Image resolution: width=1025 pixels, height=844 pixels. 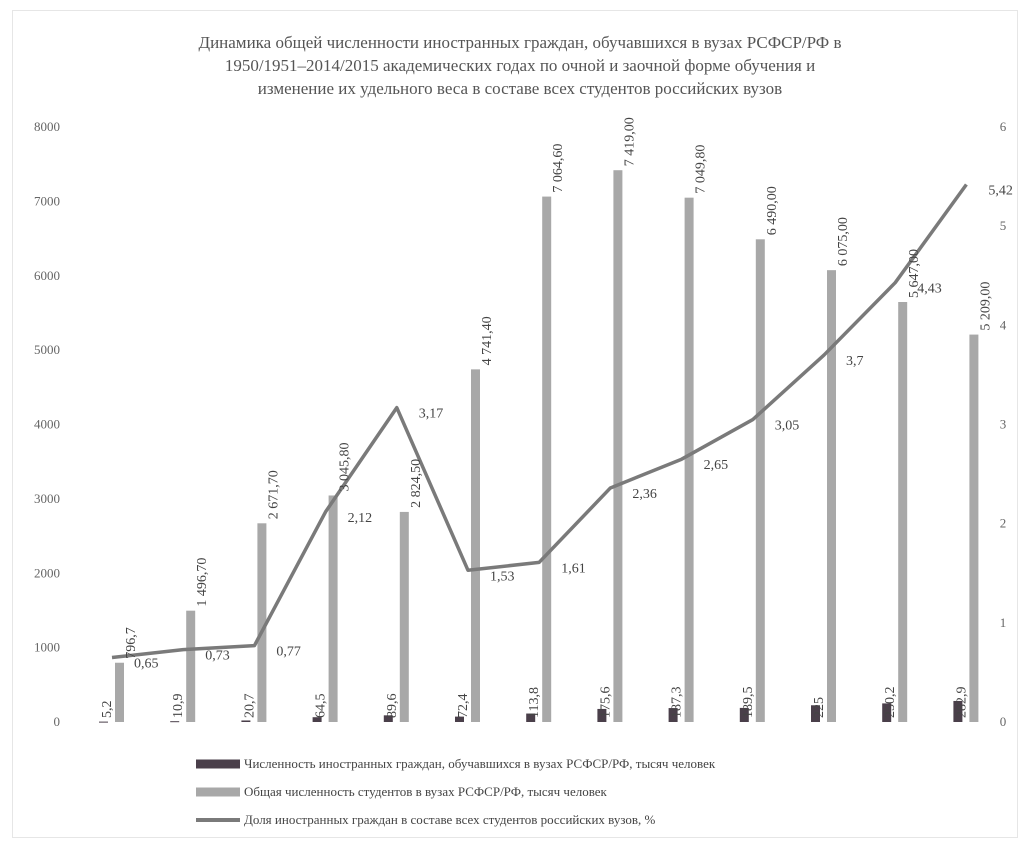 What do you see at coordinates (1003, 424) in the screenshot?
I see `right-tick-label: 3` at bounding box center [1003, 424].